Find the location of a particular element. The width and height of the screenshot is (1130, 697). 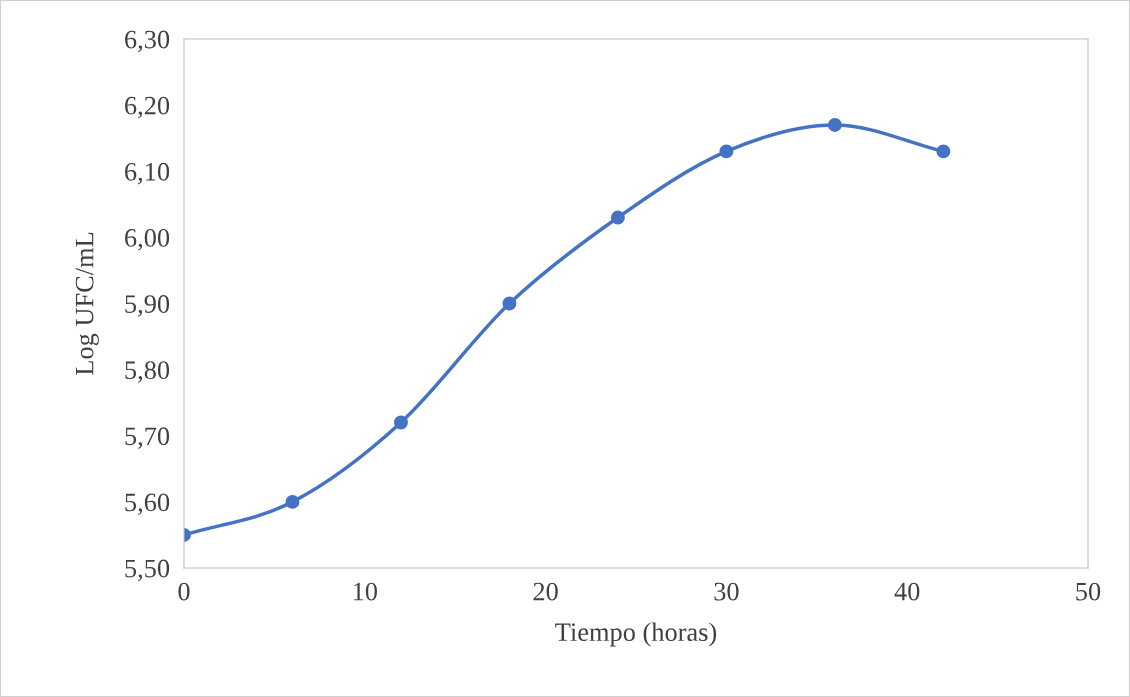

y-tick-label: 5,50 is located at coordinates (147, 570).